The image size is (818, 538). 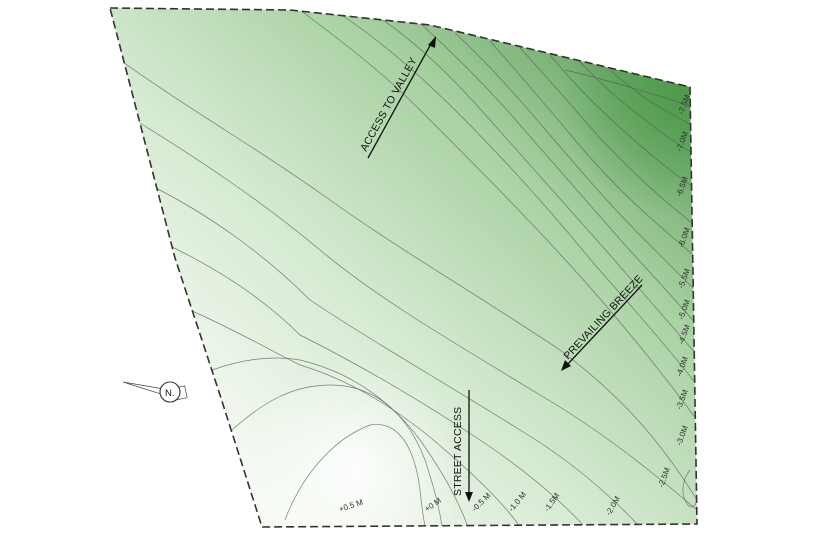 What do you see at coordinates (458, 451) in the screenshot?
I see `street-access-label: STREET ACCESS` at bounding box center [458, 451].